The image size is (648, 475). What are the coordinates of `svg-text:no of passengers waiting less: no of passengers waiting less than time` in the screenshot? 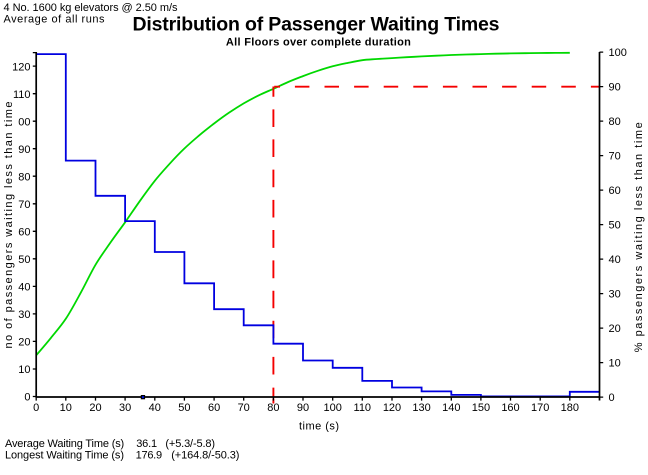 It's located at (9, 224).